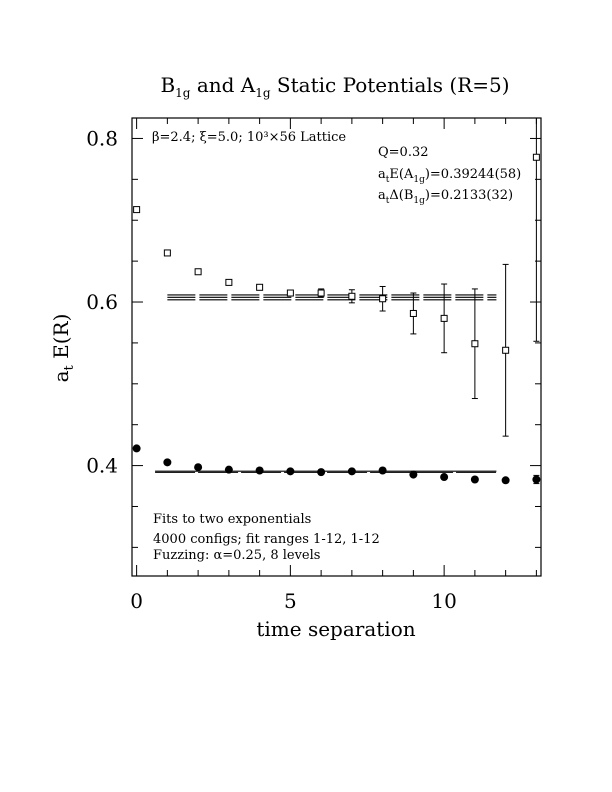  I want to click on q-annotation: Q=0.32, so click(403, 152).